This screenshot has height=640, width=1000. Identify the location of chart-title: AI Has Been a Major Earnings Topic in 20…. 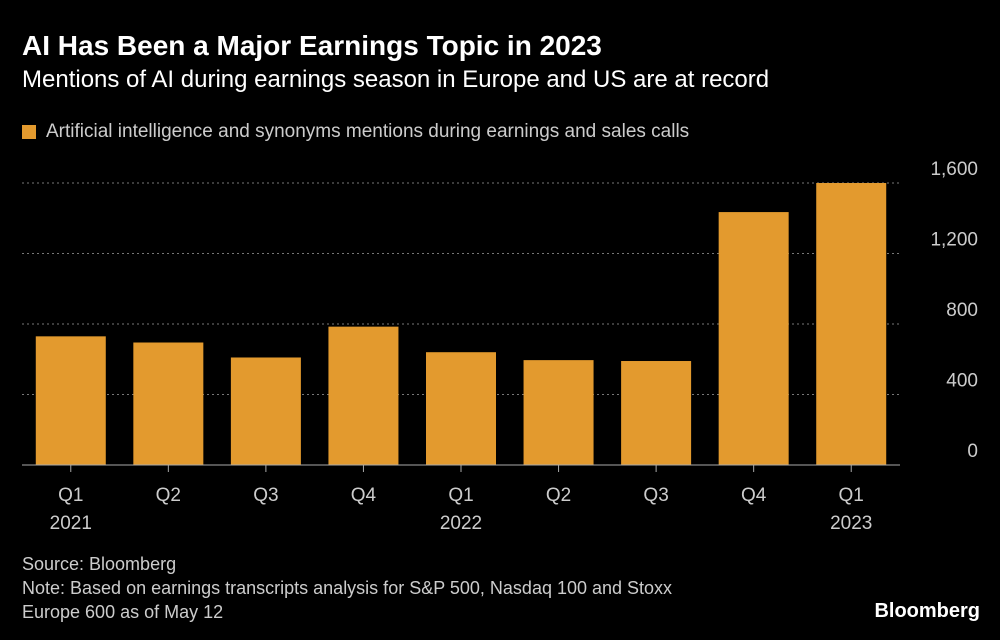
(312, 45).